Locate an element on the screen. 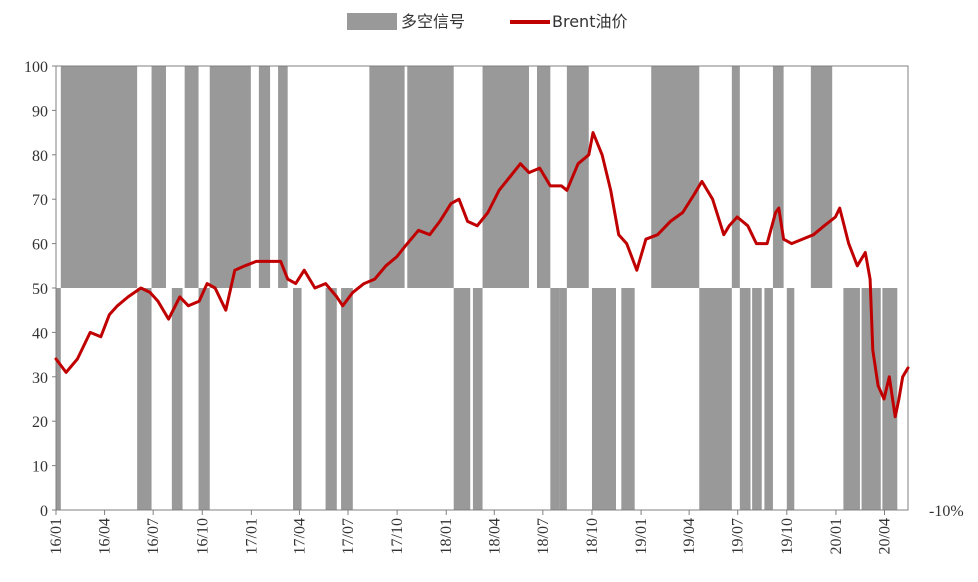 This screenshot has height=582, width=978. legend: 多空信号 Brent油价 is located at coordinates (487, 21).